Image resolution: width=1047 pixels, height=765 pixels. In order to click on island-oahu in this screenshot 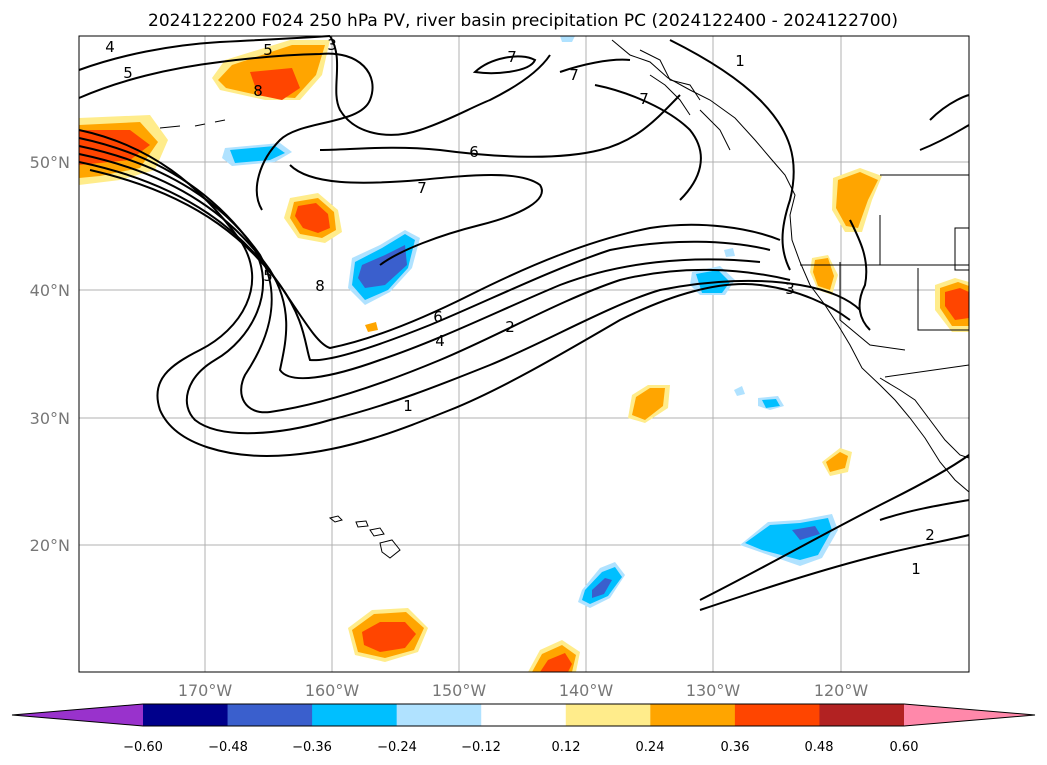, I will do `click(362, 524)`.